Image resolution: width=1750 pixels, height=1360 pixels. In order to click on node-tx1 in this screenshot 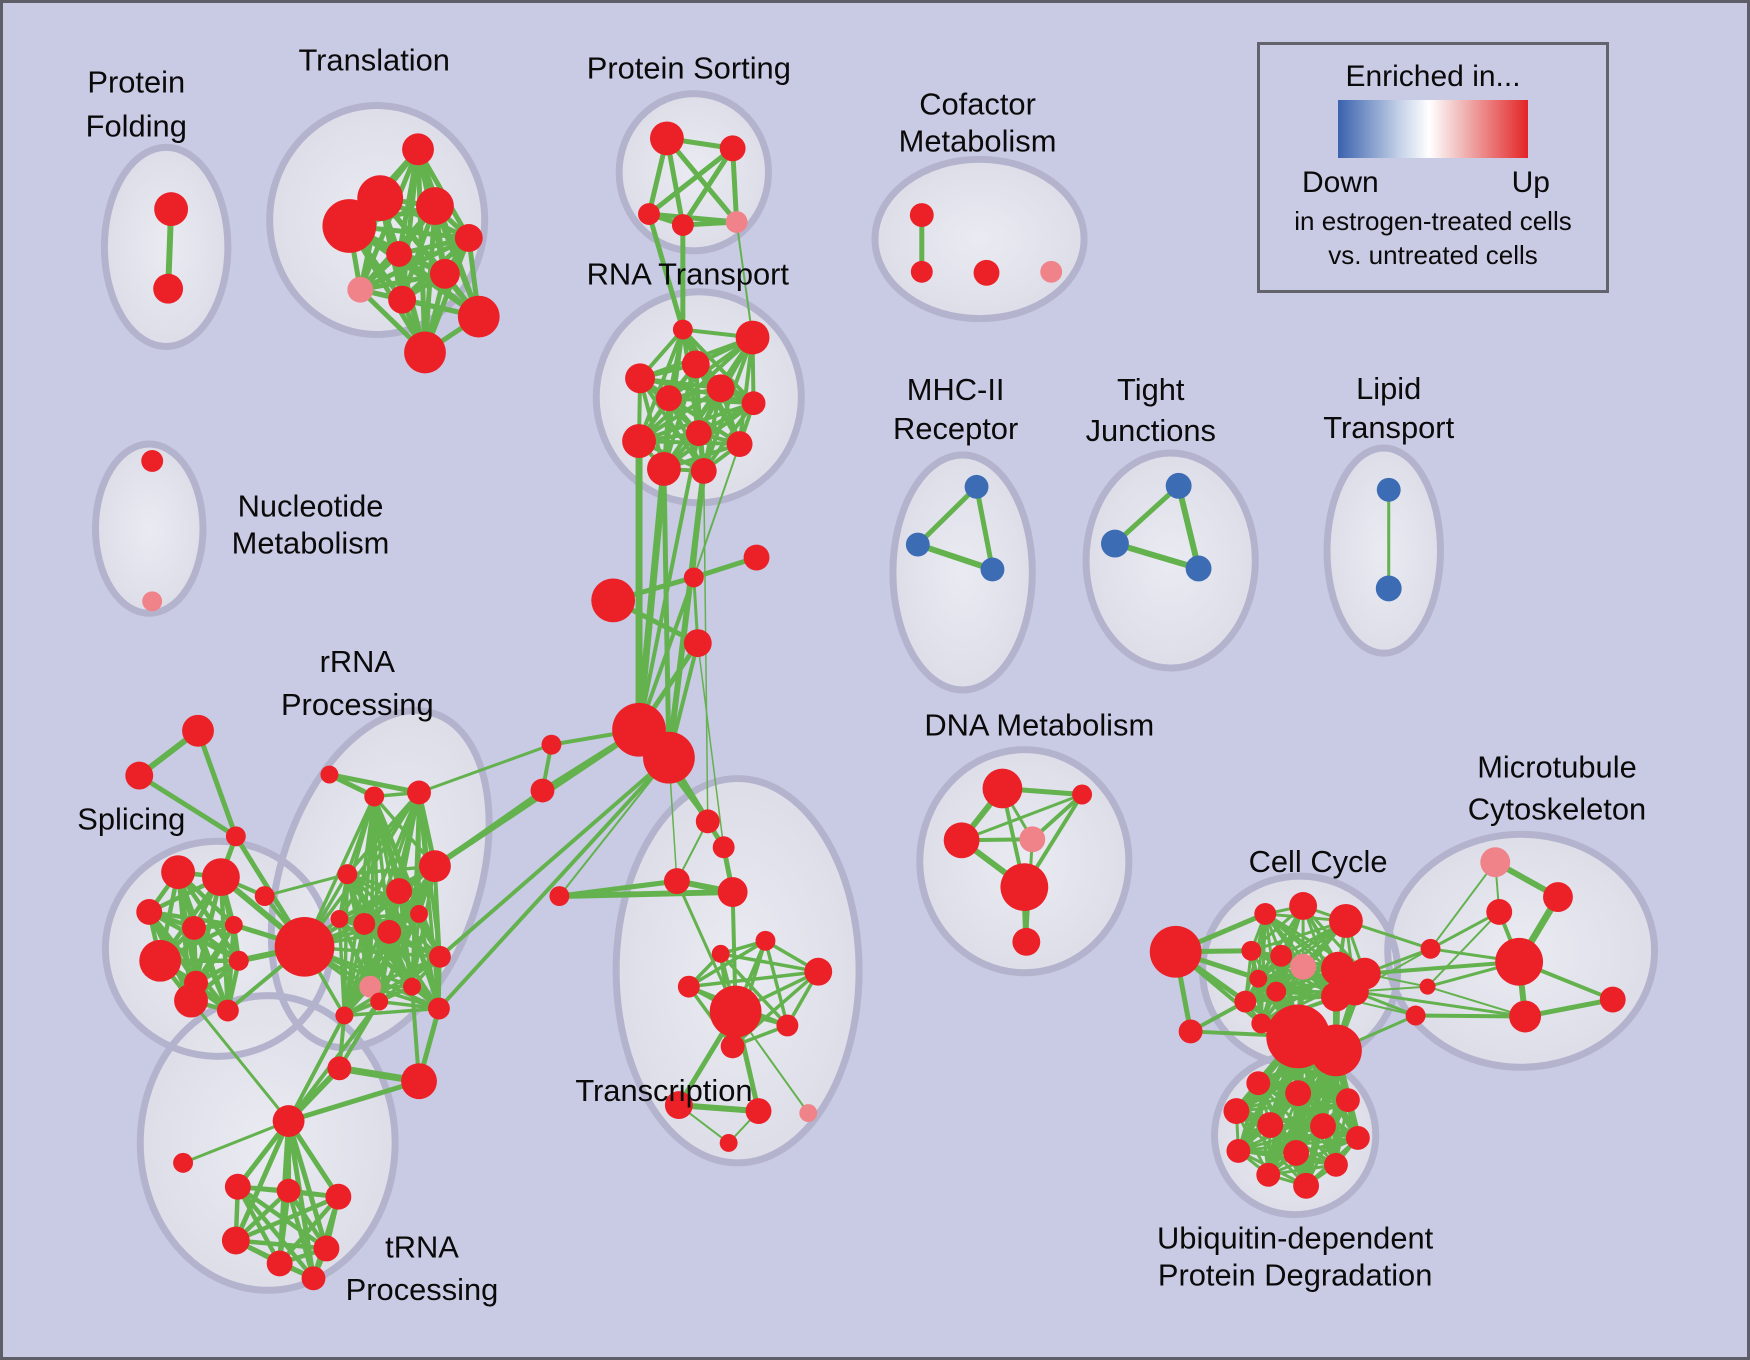, I will do `click(707, 821)`.